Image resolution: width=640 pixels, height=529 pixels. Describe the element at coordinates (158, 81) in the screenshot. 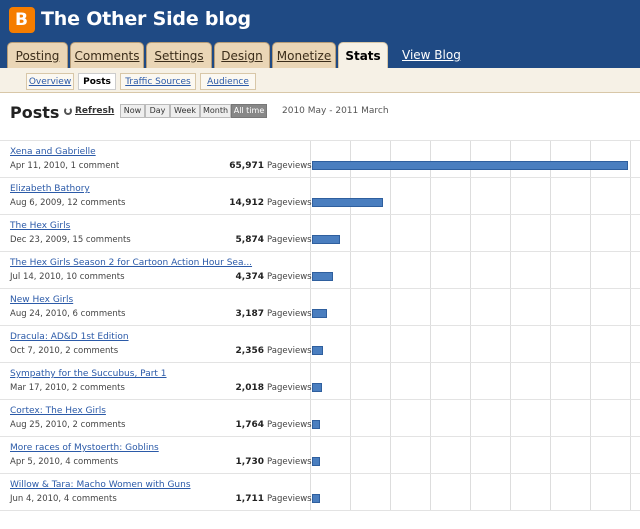

I see `subtab-traffic-sources: Traffic Sources` at that location.